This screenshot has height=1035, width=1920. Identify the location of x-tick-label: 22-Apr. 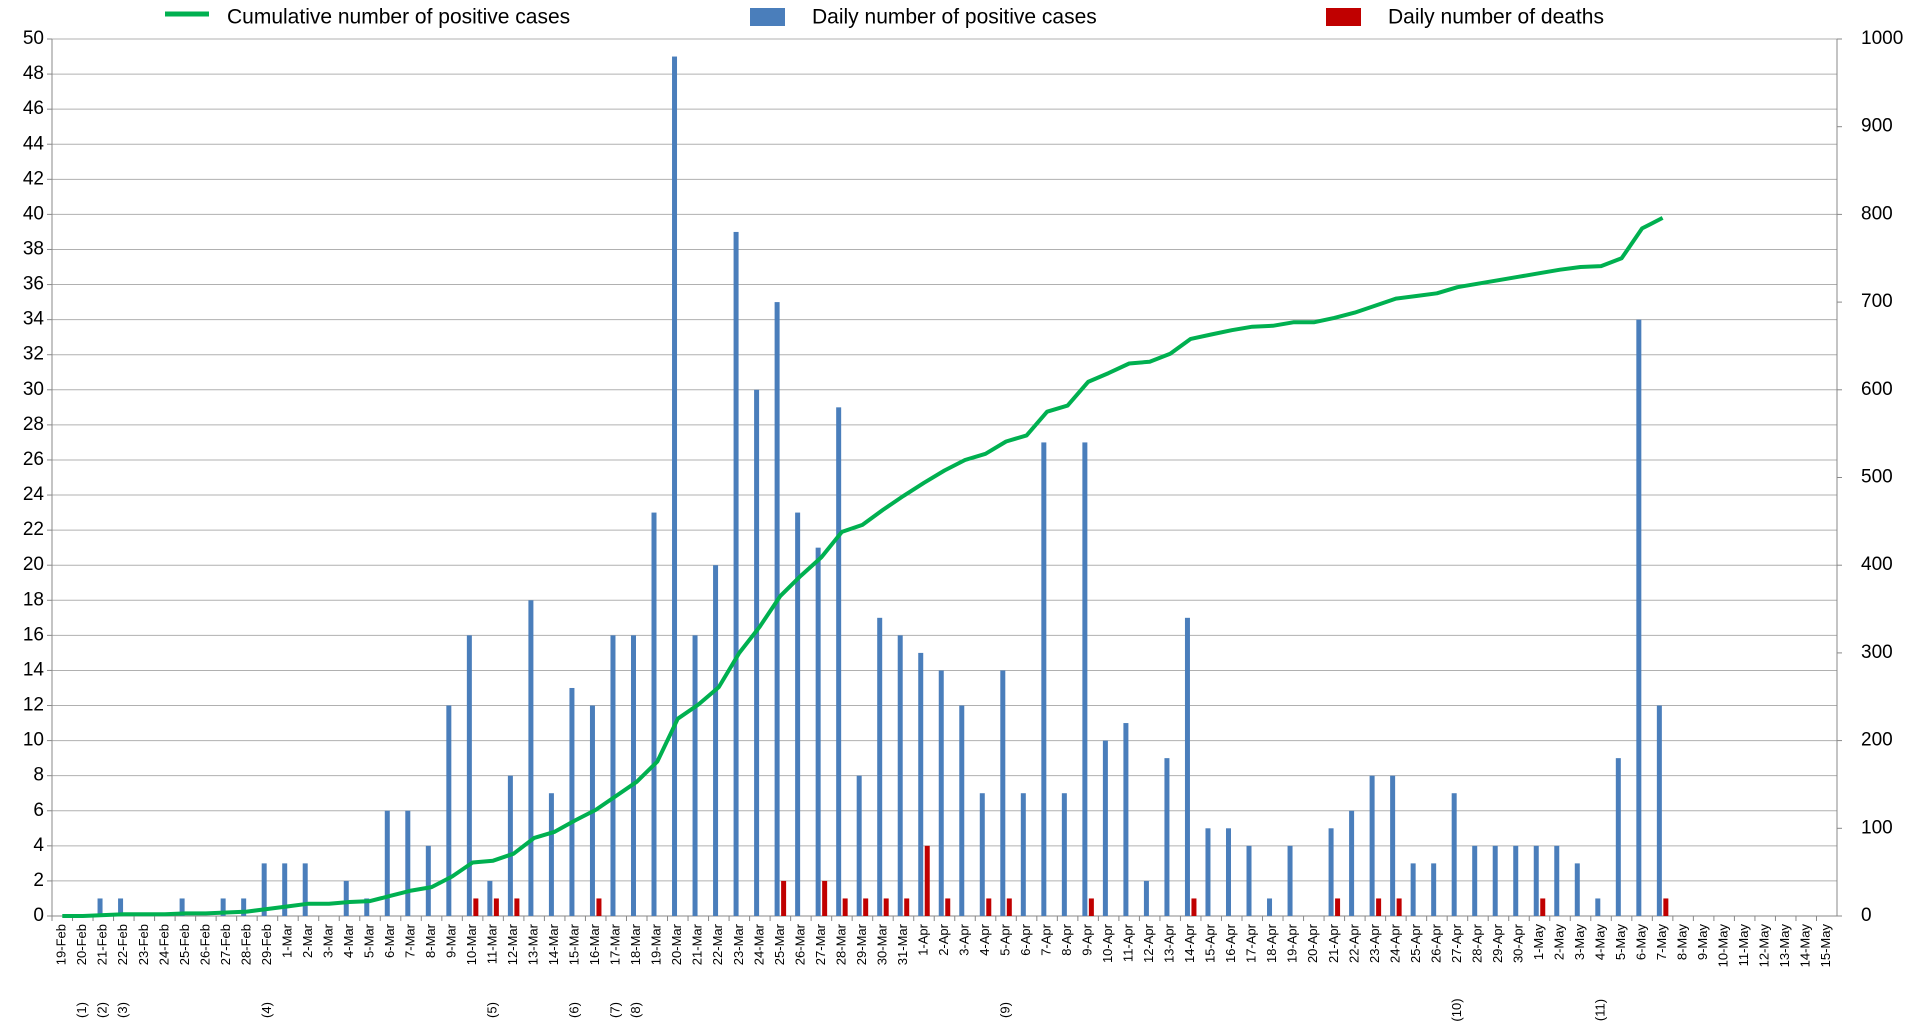
(1353, 943).